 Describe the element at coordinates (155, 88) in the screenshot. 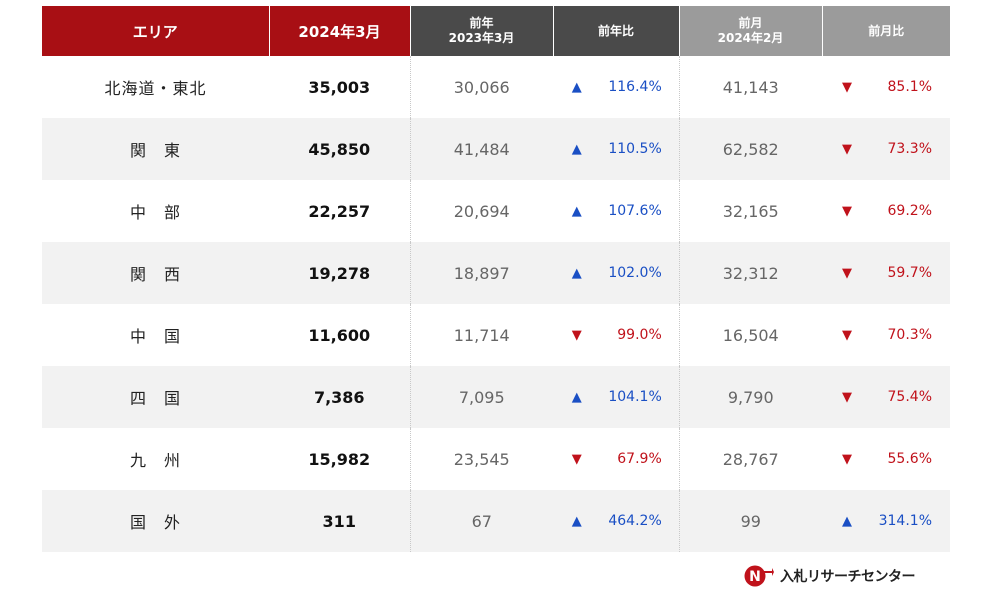

I see `area-cell: 北海道・東北` at that location.